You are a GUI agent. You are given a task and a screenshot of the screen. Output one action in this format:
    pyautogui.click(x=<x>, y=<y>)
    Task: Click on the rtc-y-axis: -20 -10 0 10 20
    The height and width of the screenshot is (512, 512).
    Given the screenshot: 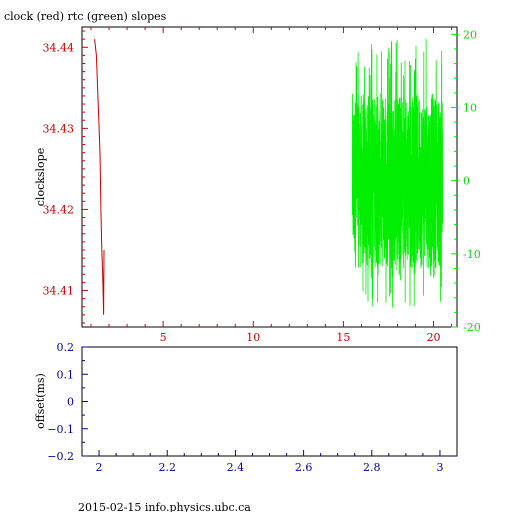 What is the action you would take?
    pyautogui.click(x=466, y=181)
    